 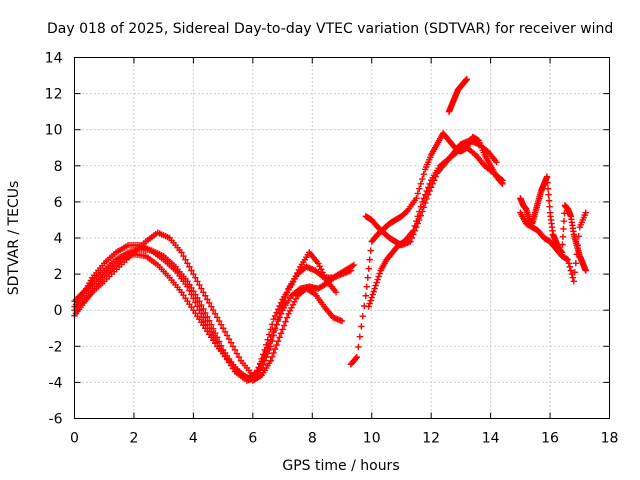 I want to click on y-tick-label: 6, so click(x=58, y=203).